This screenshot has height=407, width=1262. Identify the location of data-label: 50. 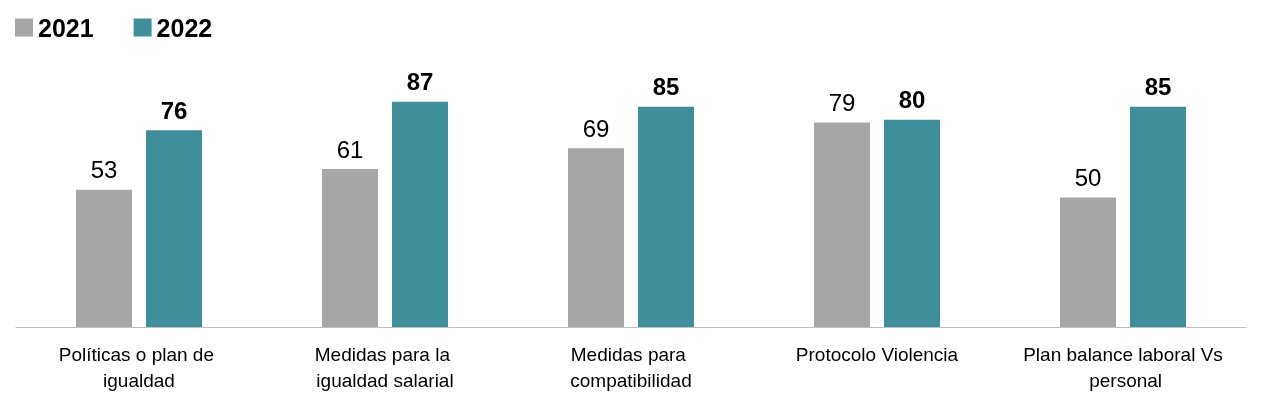
(1088, 177).